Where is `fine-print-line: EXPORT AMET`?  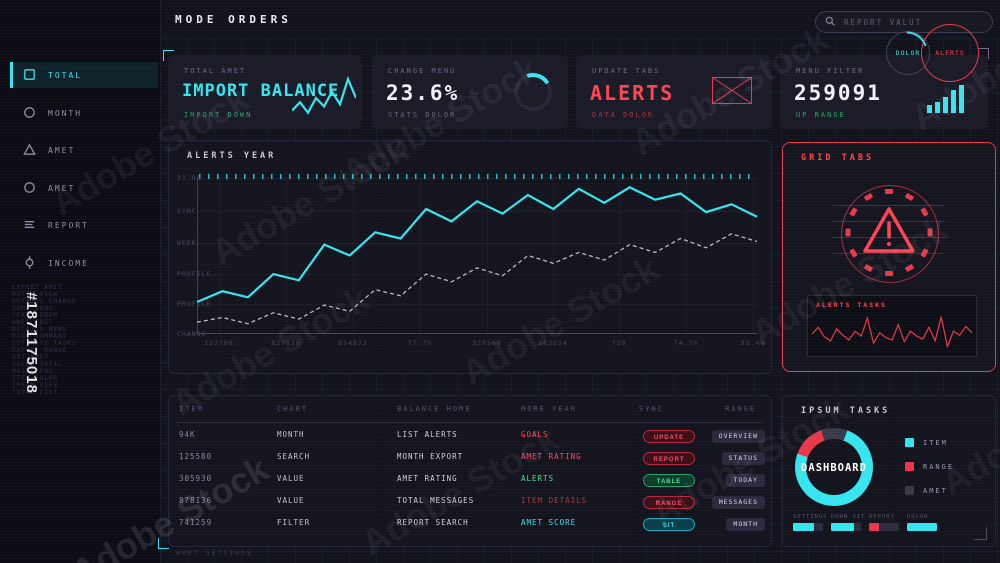
fine-print-line: EXPORT AMET is located at coordinates (37, 287).